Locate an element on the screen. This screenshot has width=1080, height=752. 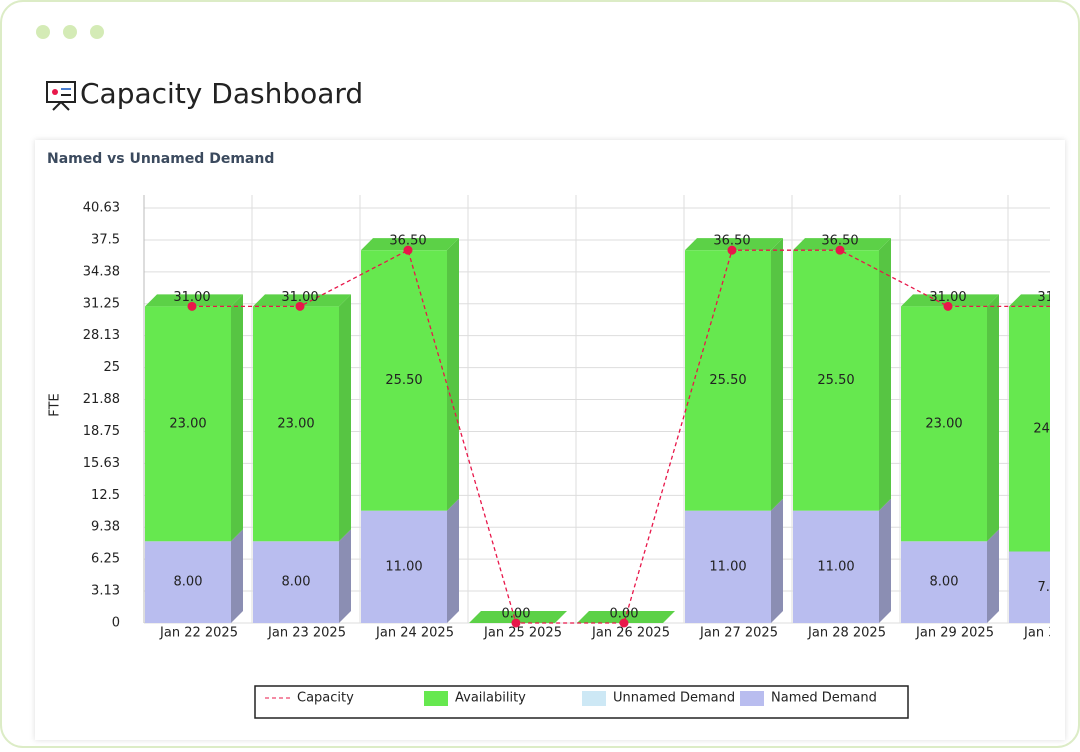
y-tick-label: 25 is located at coordinates (111, 367).